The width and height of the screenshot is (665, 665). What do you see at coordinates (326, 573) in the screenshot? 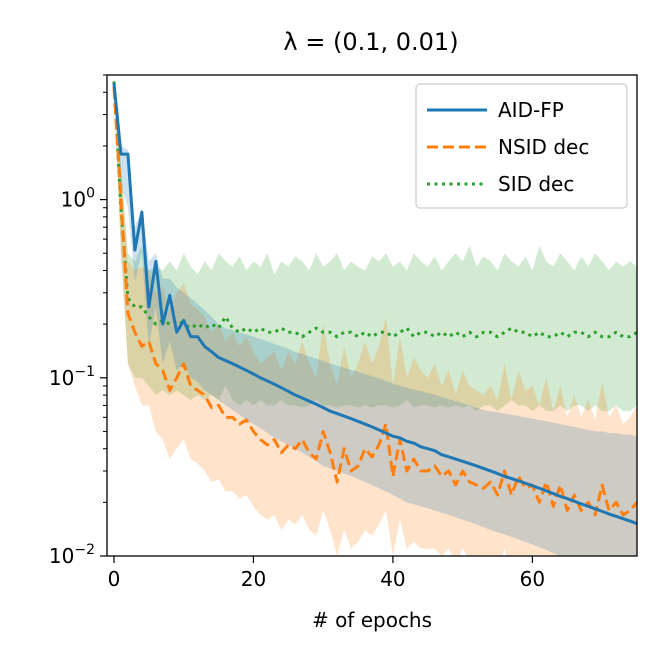
I see `x-axis-ticks: 0 20 40 60` at bounding box center [326, 573].